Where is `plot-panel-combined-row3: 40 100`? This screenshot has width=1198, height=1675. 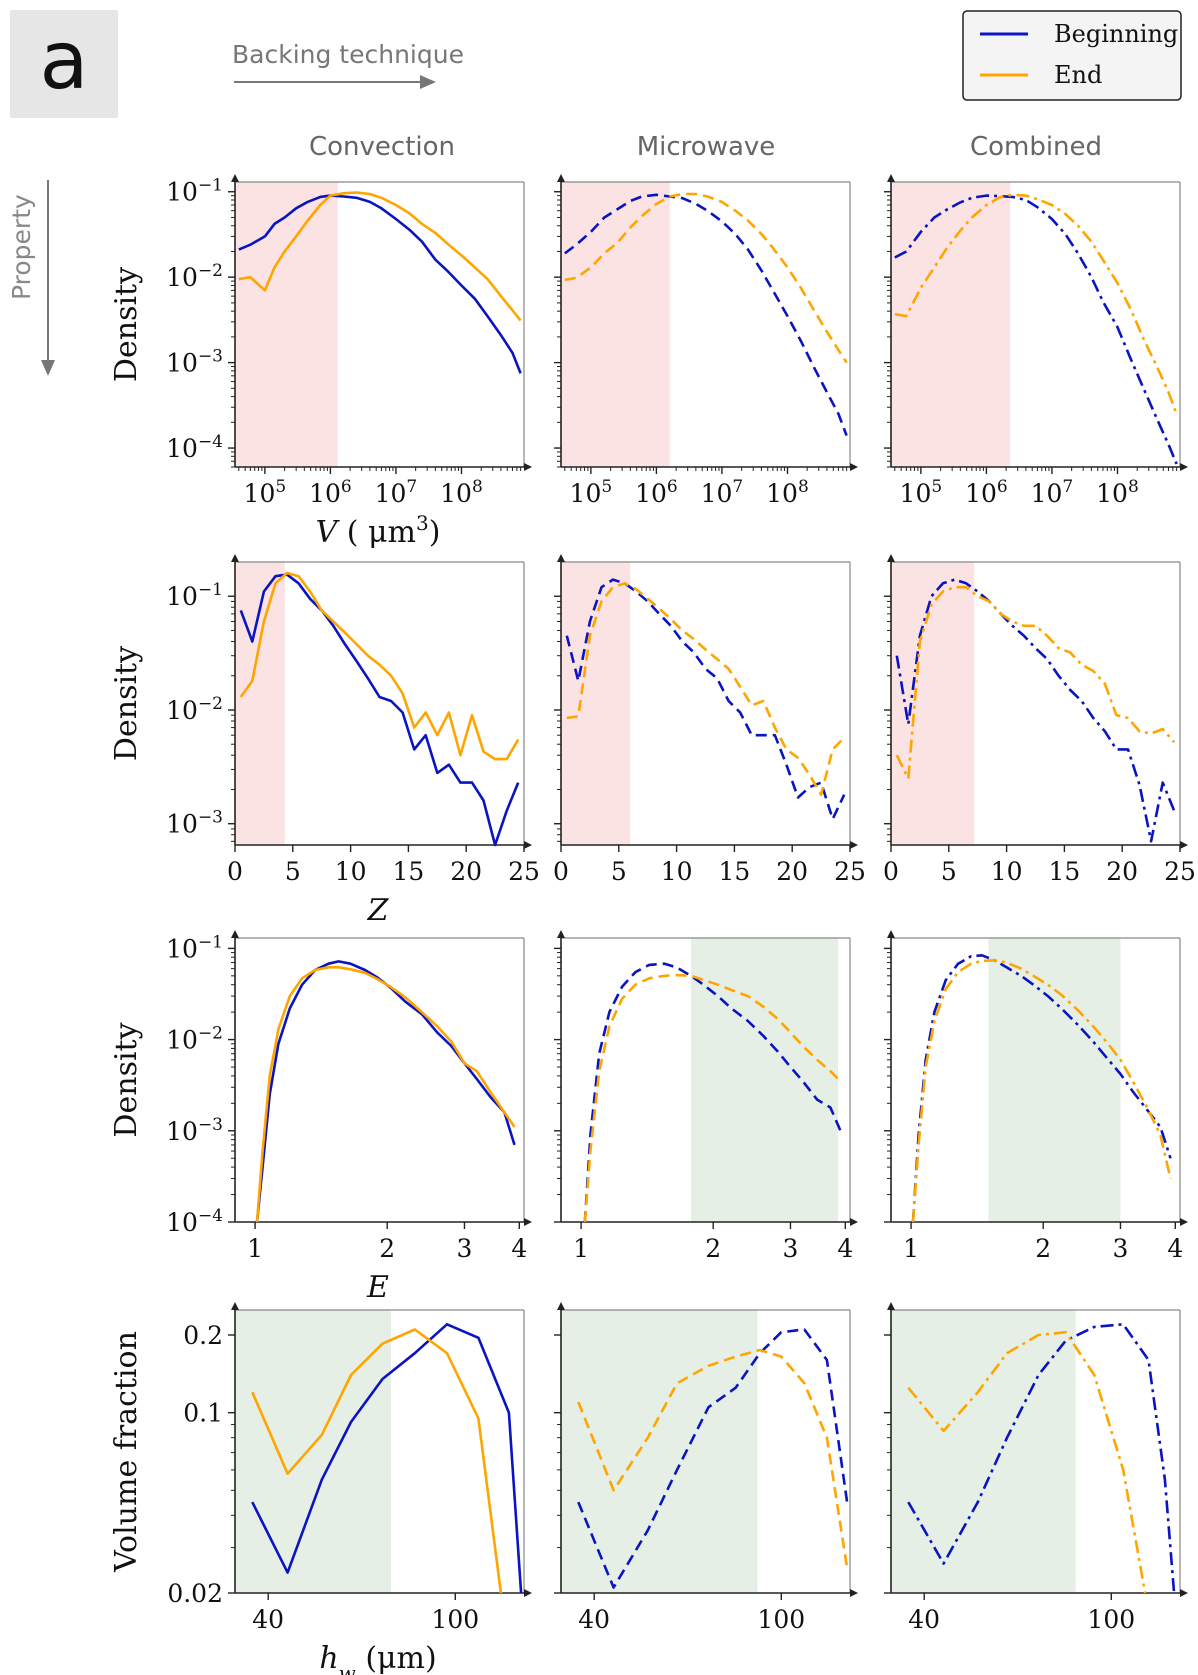 plot-panel-combined-row3: 40 100 is located at coordinates (1036, 1468).